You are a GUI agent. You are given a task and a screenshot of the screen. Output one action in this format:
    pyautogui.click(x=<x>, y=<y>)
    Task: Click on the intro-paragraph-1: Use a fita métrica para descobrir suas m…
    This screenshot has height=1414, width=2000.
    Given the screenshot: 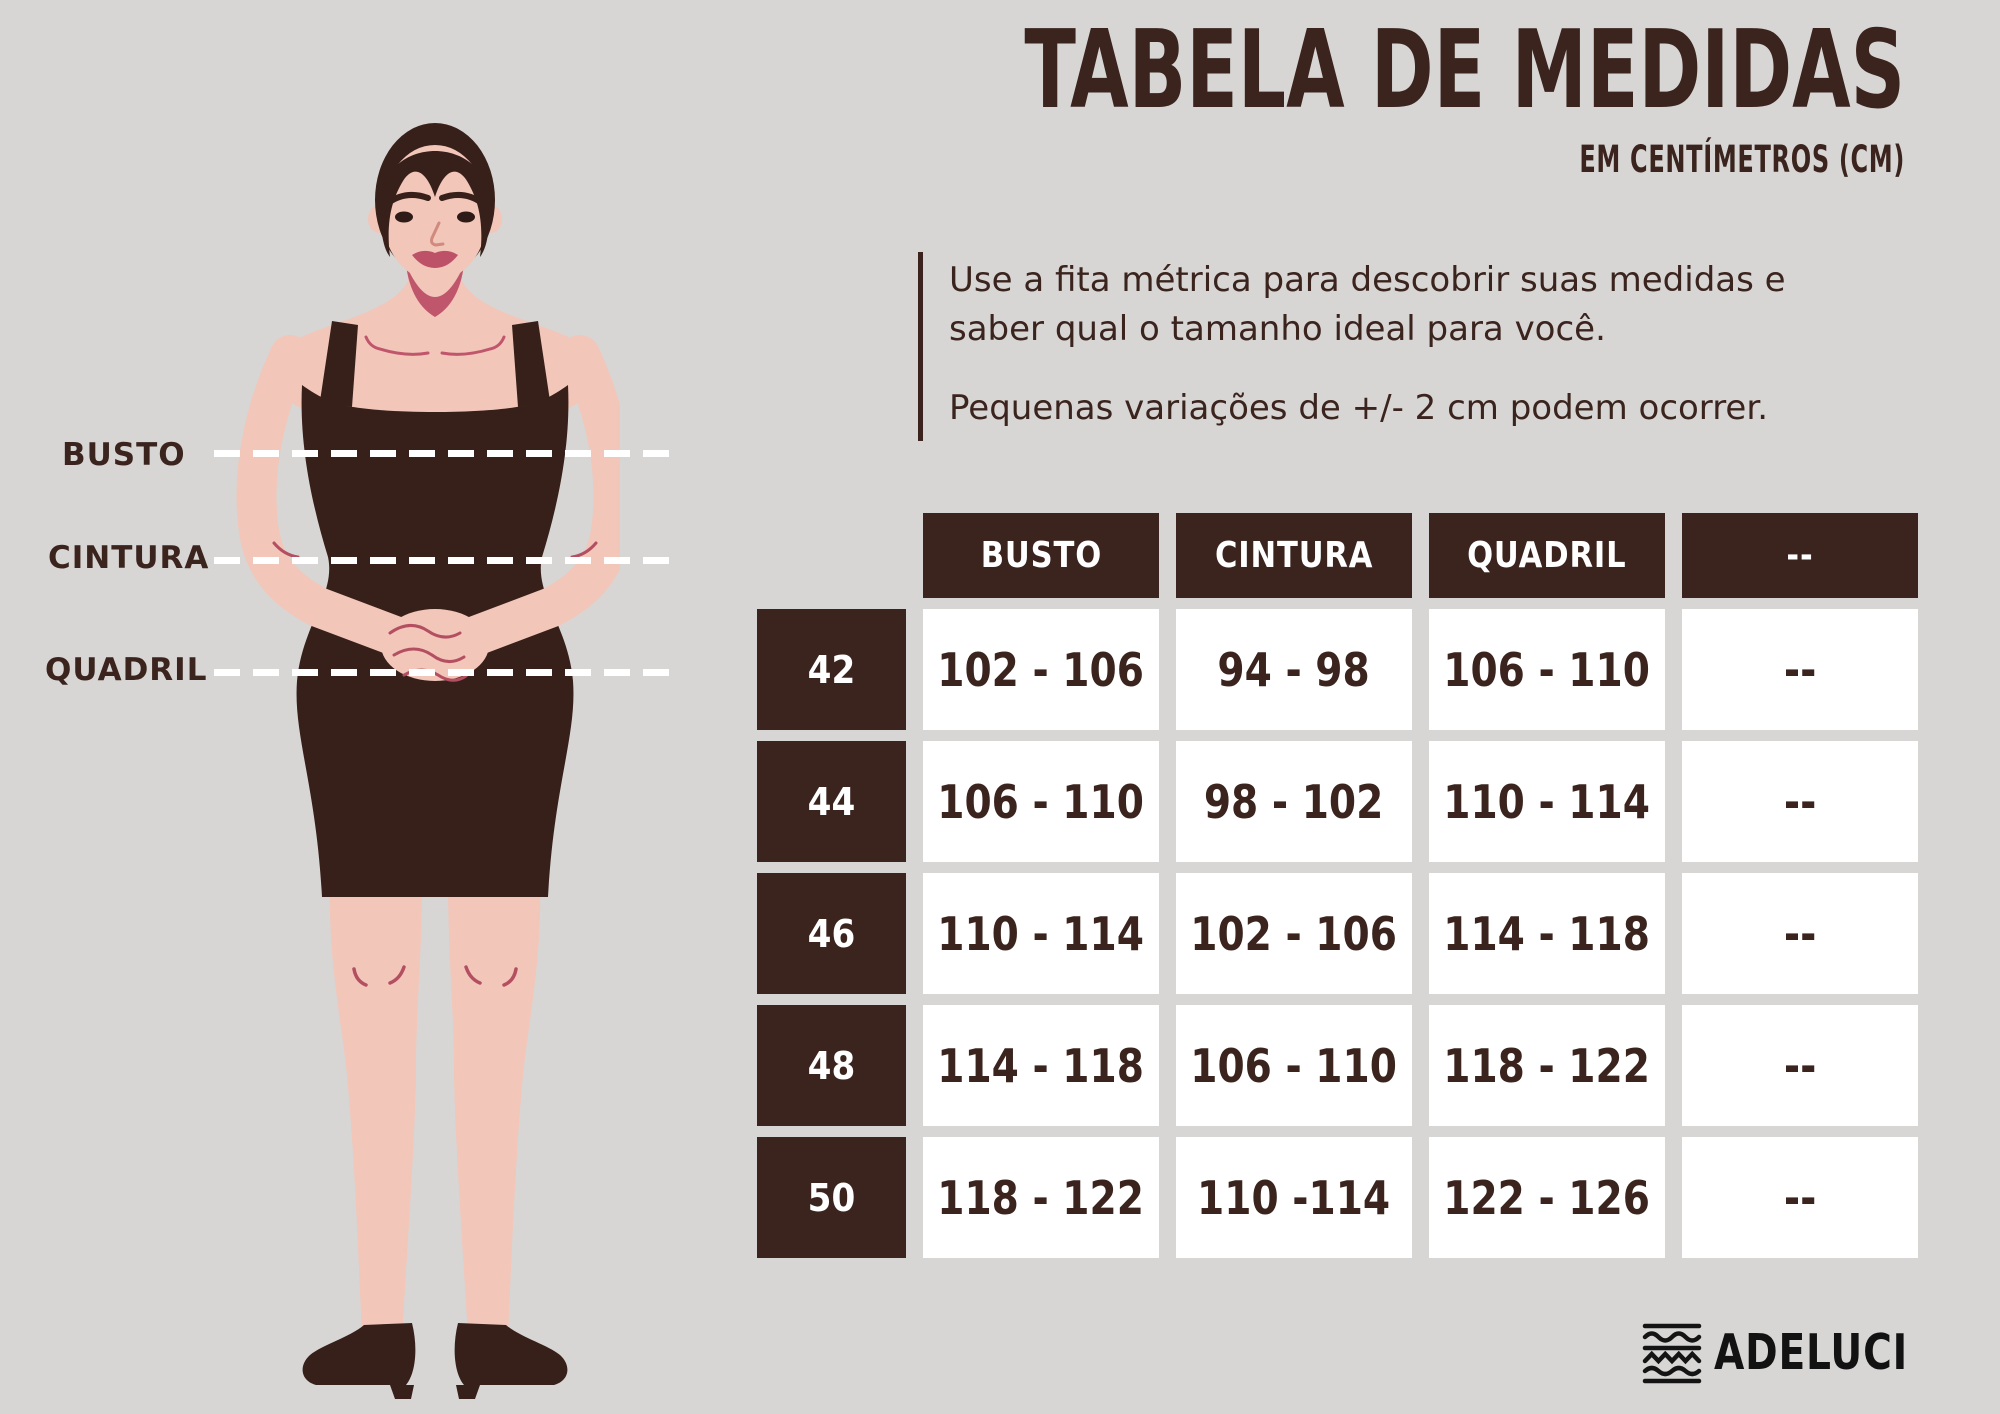 What is the action you would take?
    pyautogui.click(x=1367, y=305)
    